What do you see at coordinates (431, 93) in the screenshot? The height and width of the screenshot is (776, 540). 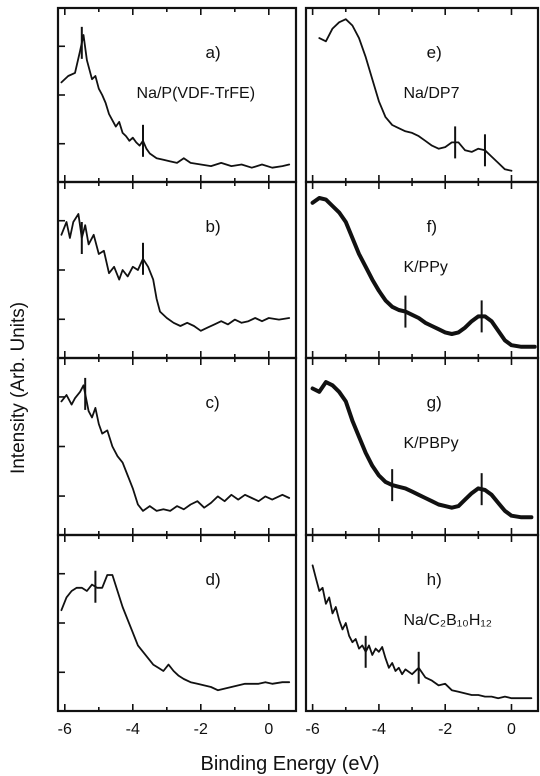 I see `panel-sample-e: Na/DP7` at bounding box center [431, 93].